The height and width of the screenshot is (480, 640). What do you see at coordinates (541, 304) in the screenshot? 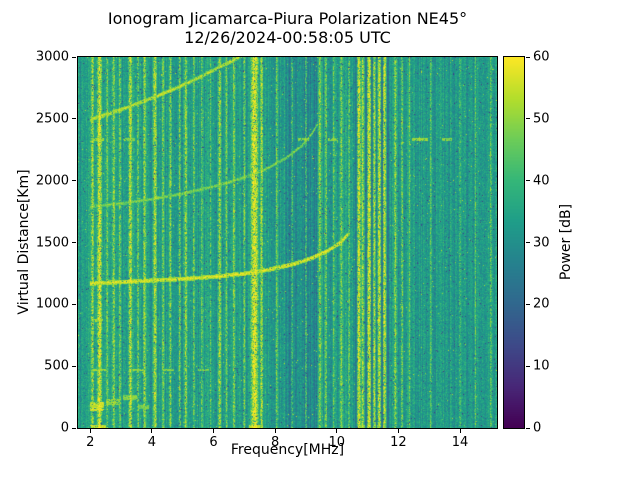
I see `colorbar-tick-label: 20` at bounding box center [541, 304].